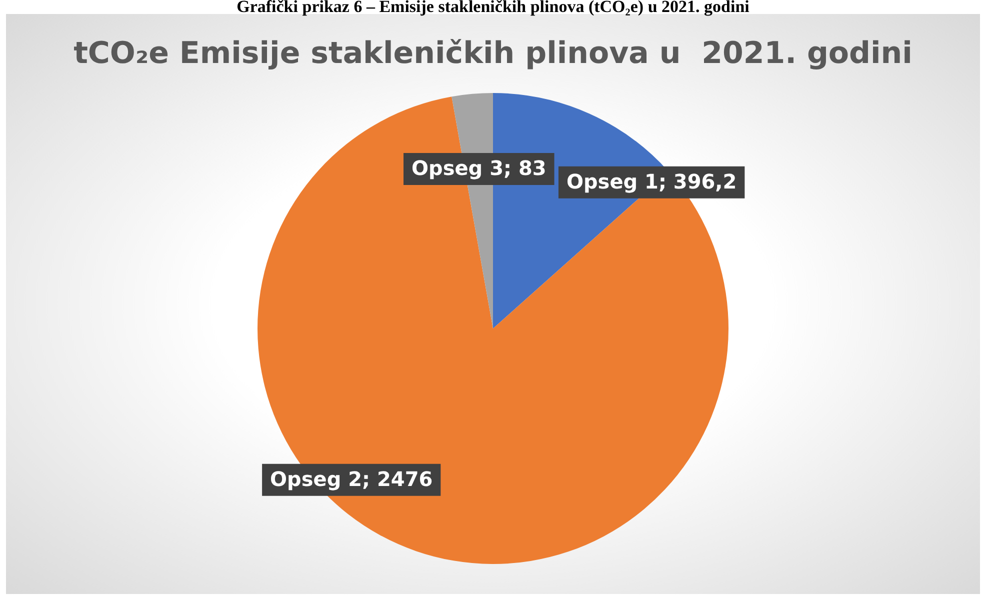  I want to click on slice-label: Opseg 2; 2476, so click(351, 479).